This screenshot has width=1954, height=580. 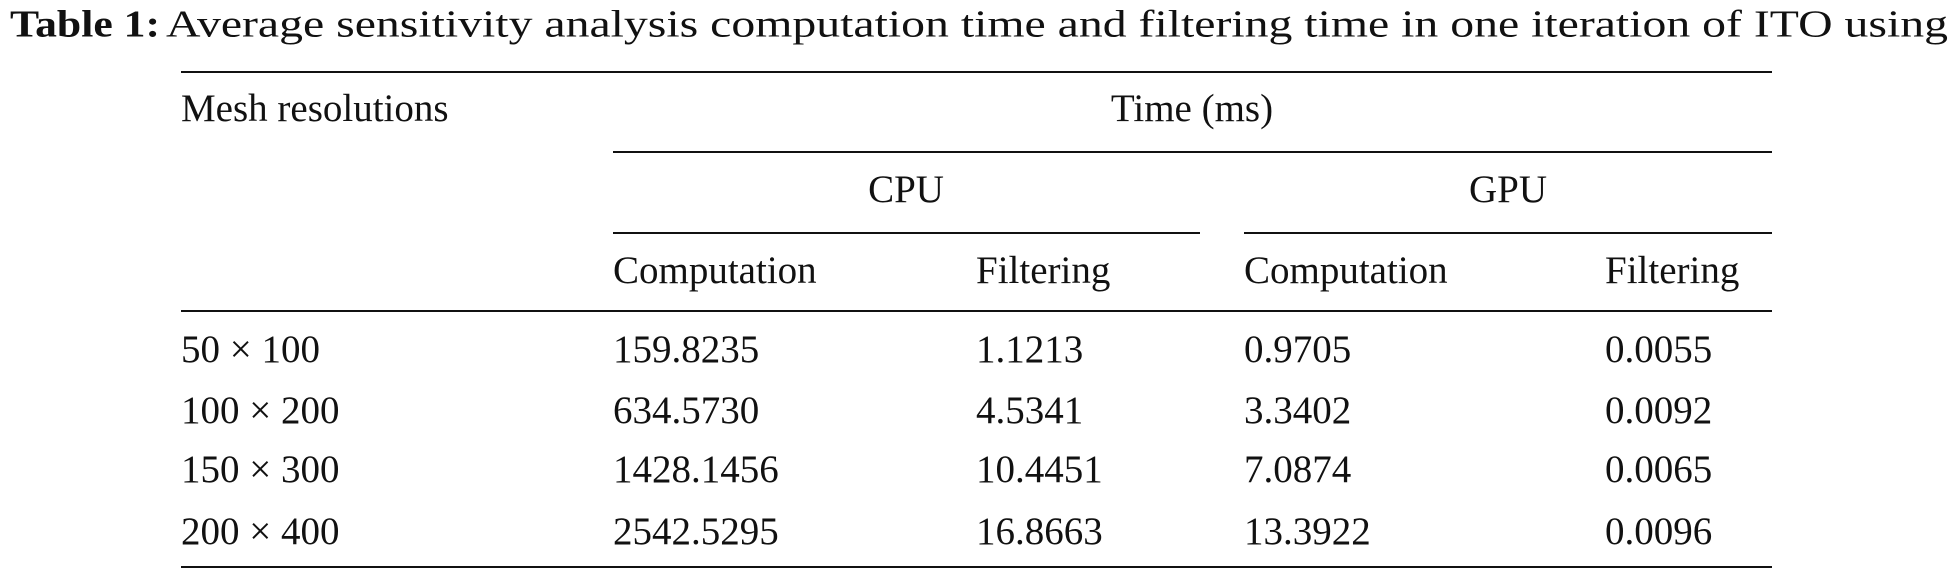 What do you see at coordinates (686, 349) in the screenshot?
I see `table-cell: 159.8235` at bounding box center [686, 349].